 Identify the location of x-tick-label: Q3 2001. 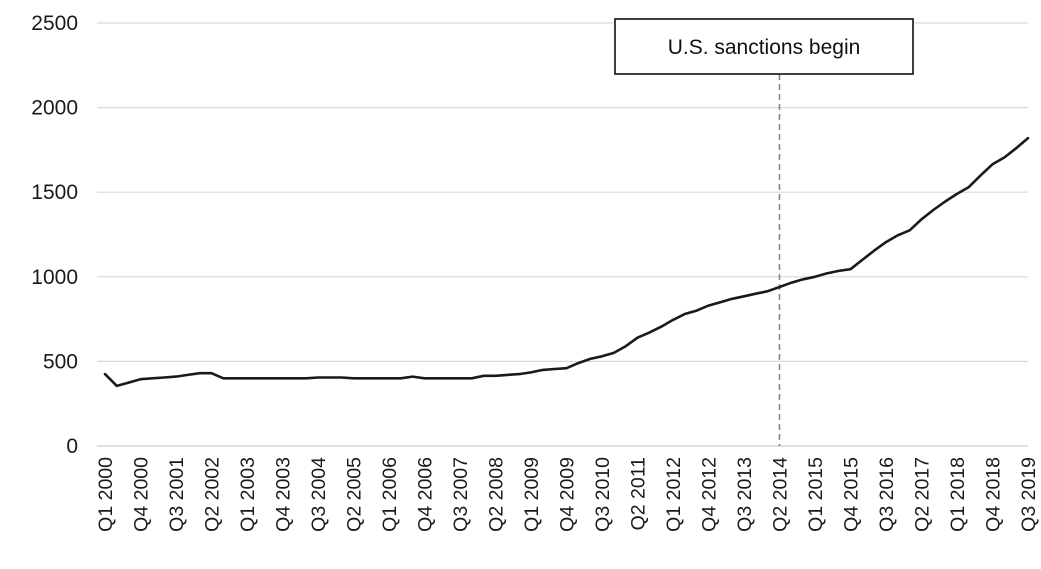
(177, 494).